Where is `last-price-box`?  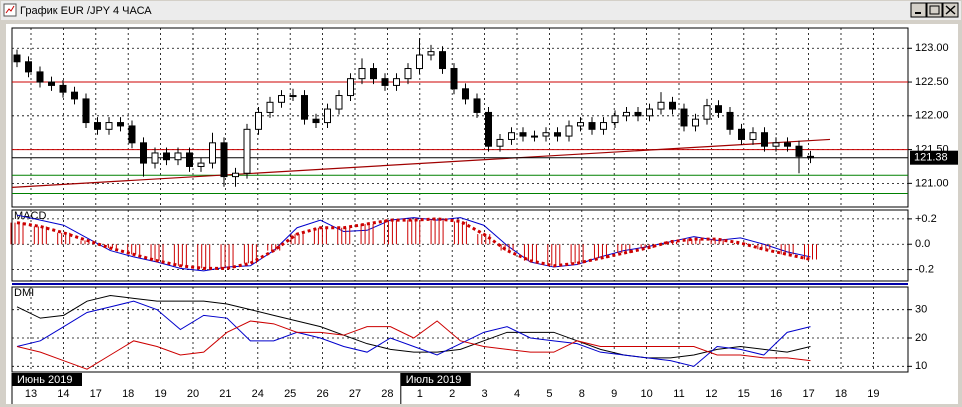 last-price-box is located at coordinates (934, 157).